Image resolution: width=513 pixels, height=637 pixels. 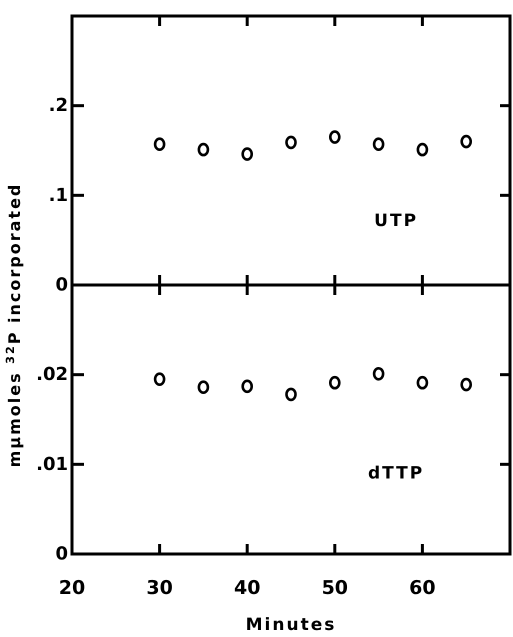 I want to click on x-tick-label: 30, so click(x=159, y=588).